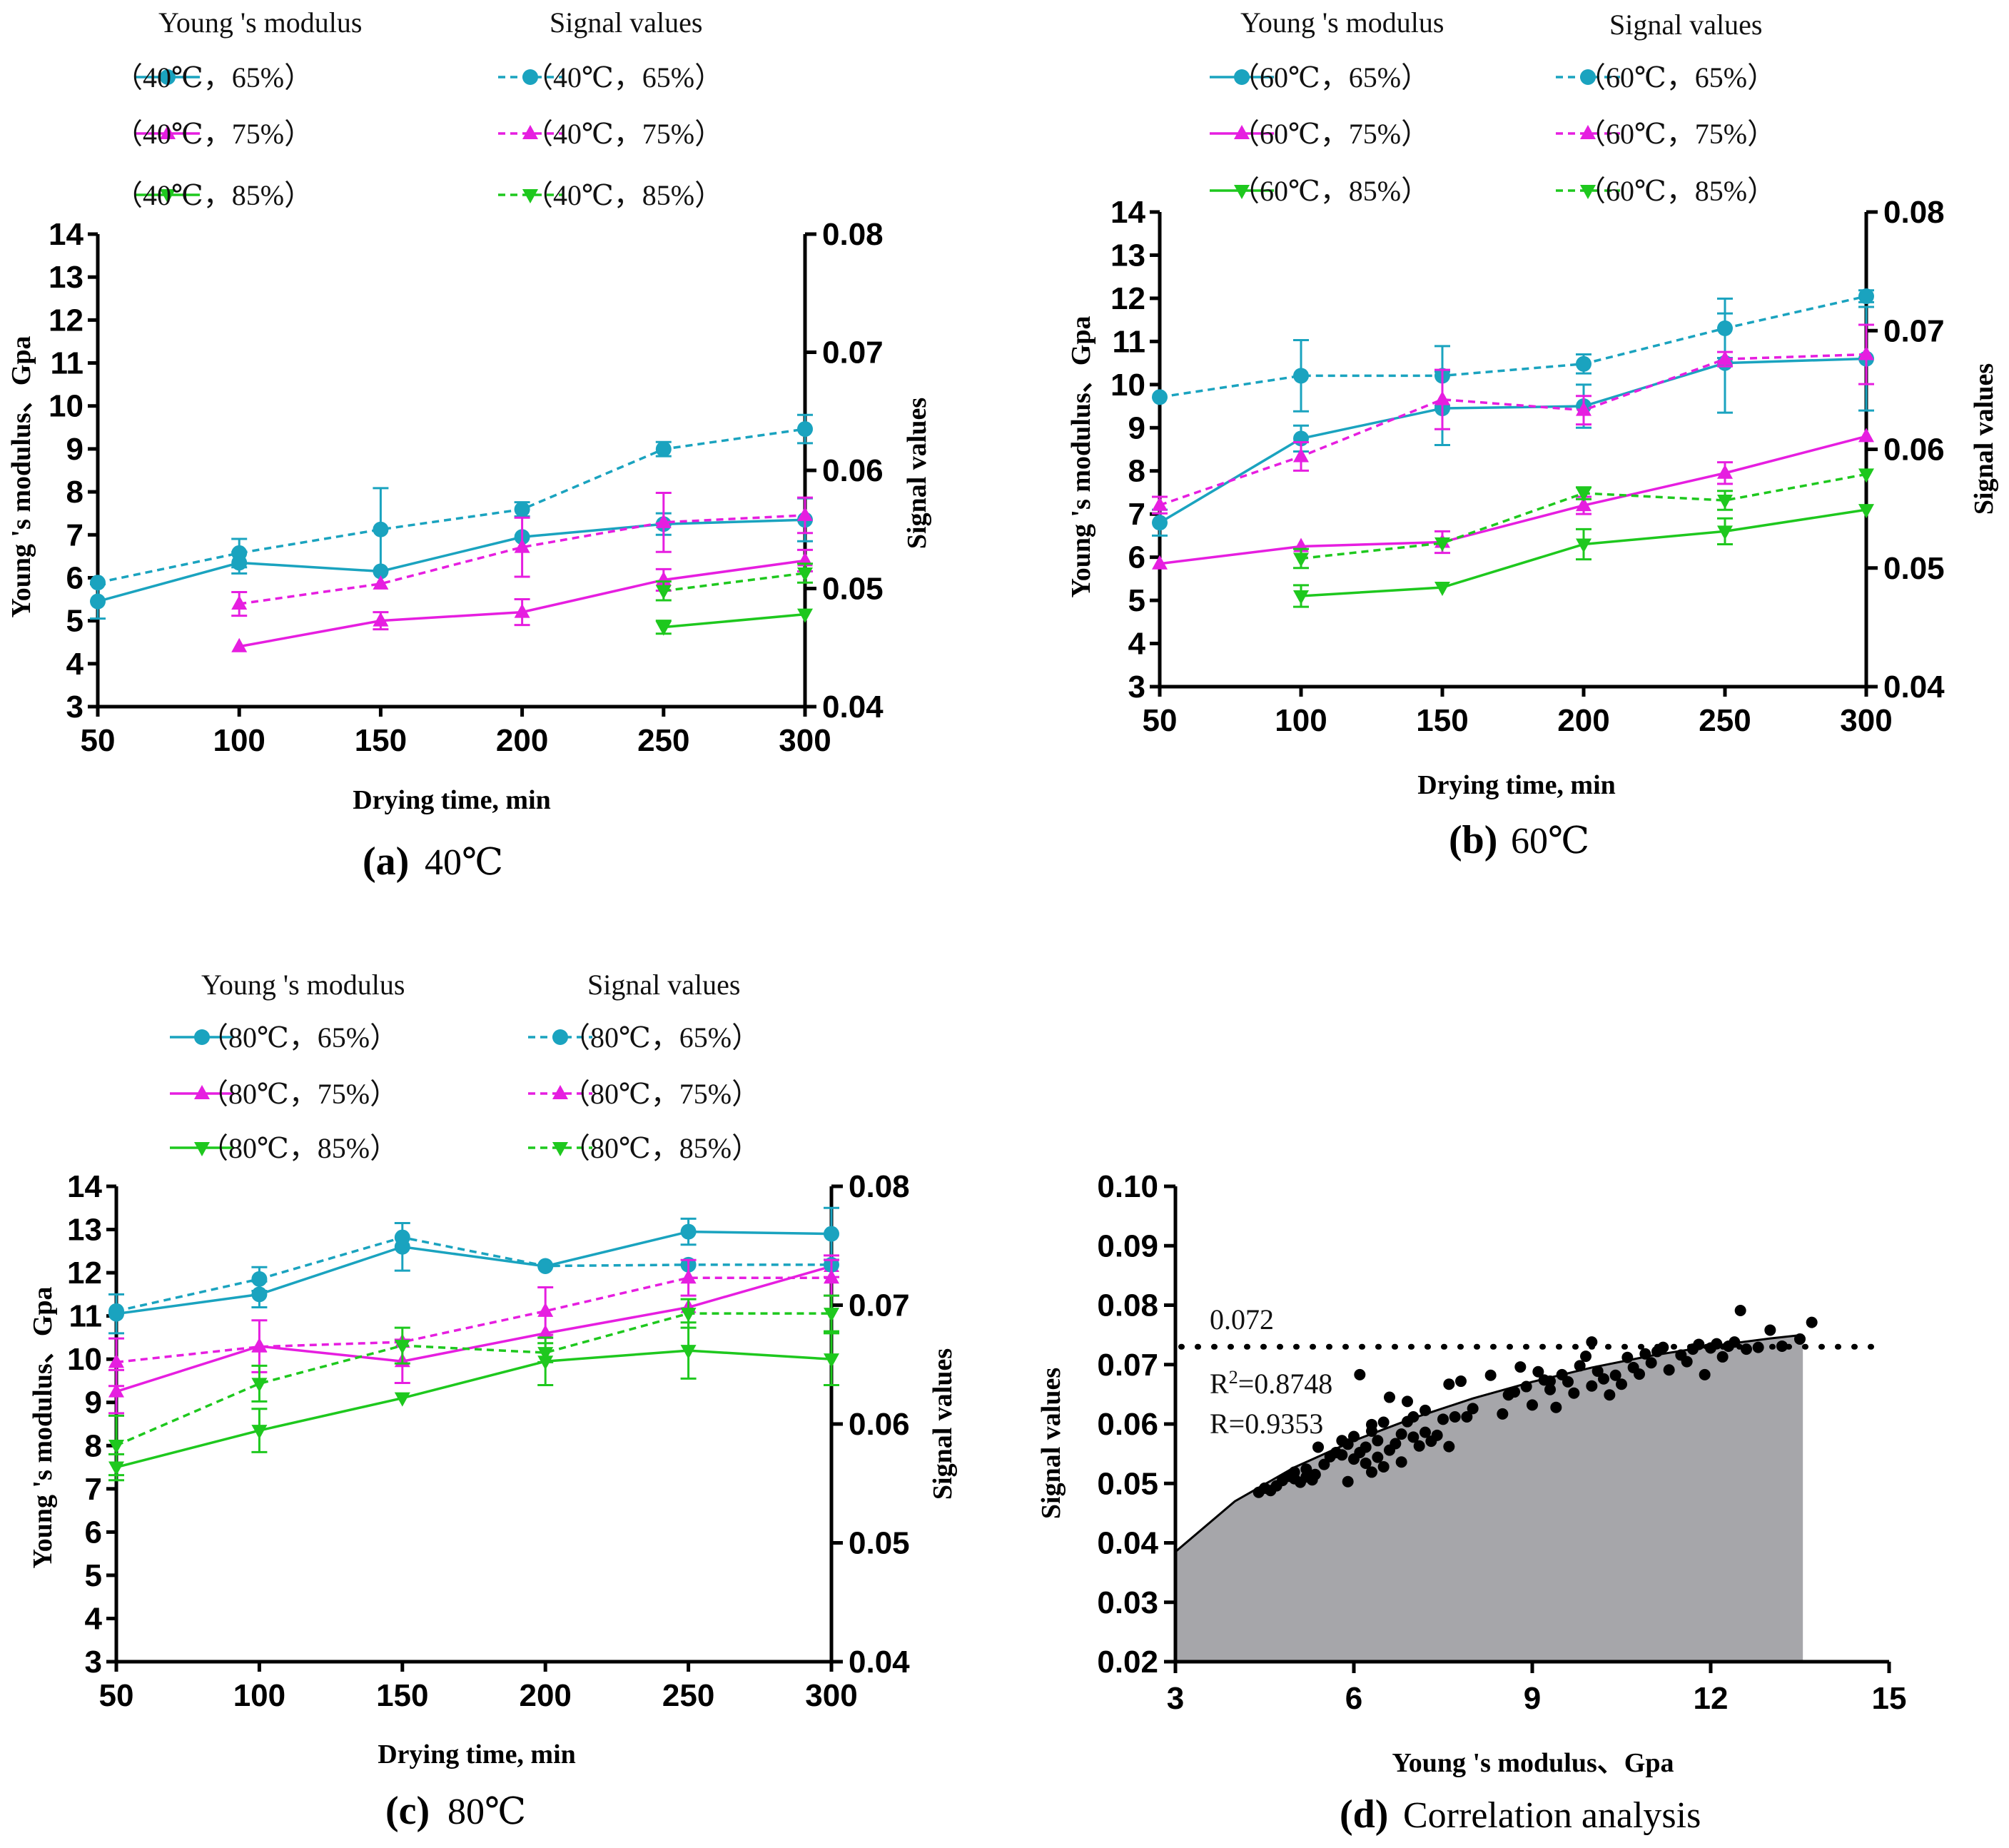  Describe the element at coordinates (1128, 1483) in the screenshot. I see `y-tick-label: 0.05` at that location.